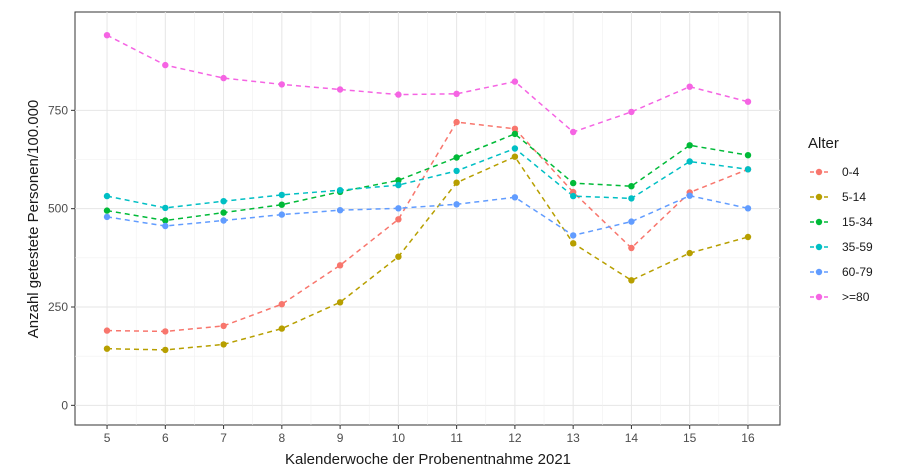 The image size is (902, 476). What do you see at coordinates (223, 438) in the screenshot?
I see `x-tick-label: 7` at bounding box center [223, 438].